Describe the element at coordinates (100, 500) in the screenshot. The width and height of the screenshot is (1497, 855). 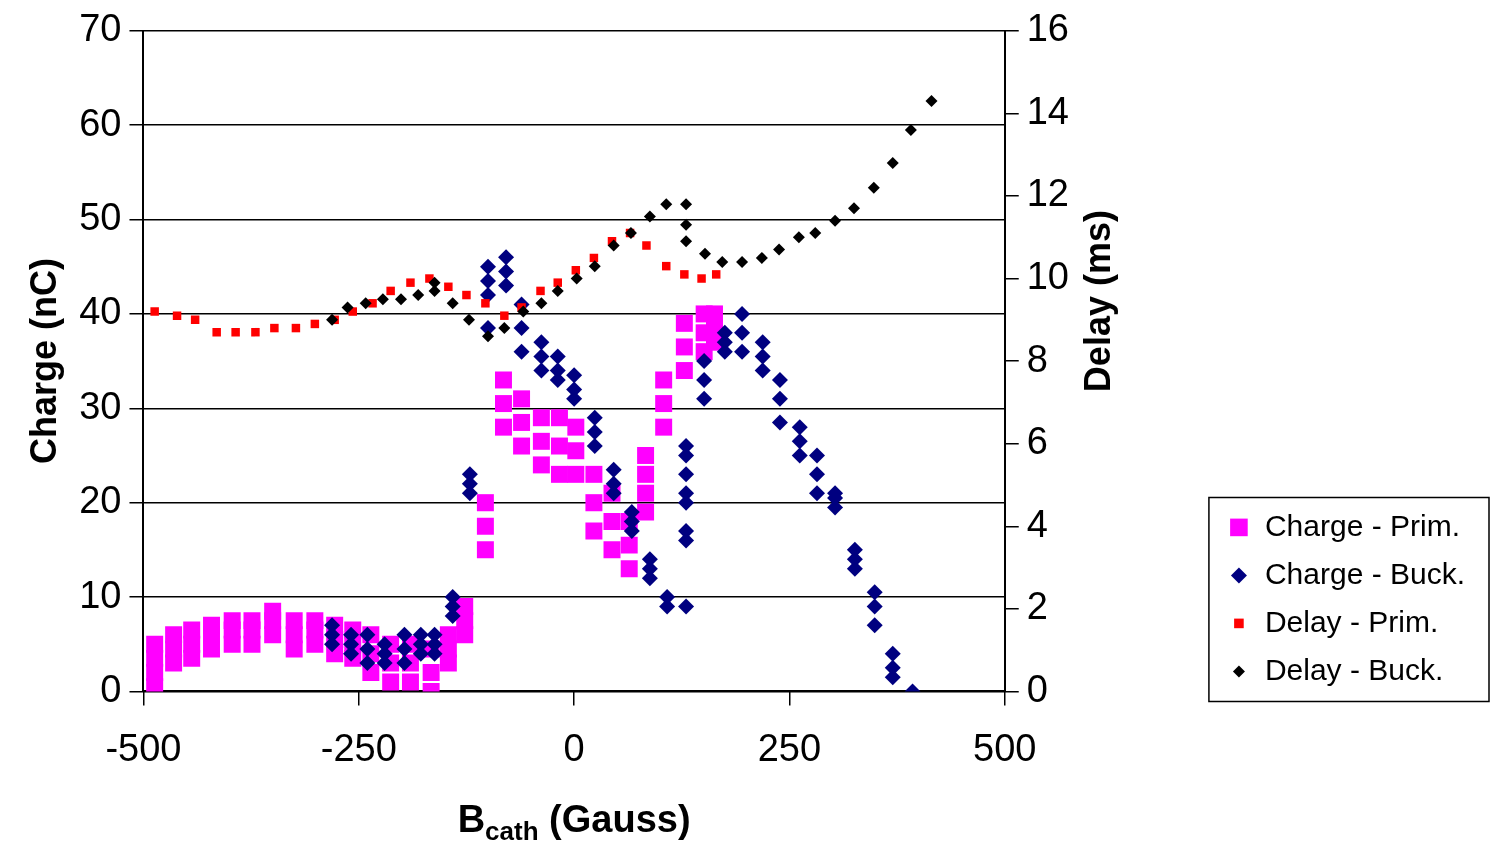
I see `y-tick-label: 20` at that location.